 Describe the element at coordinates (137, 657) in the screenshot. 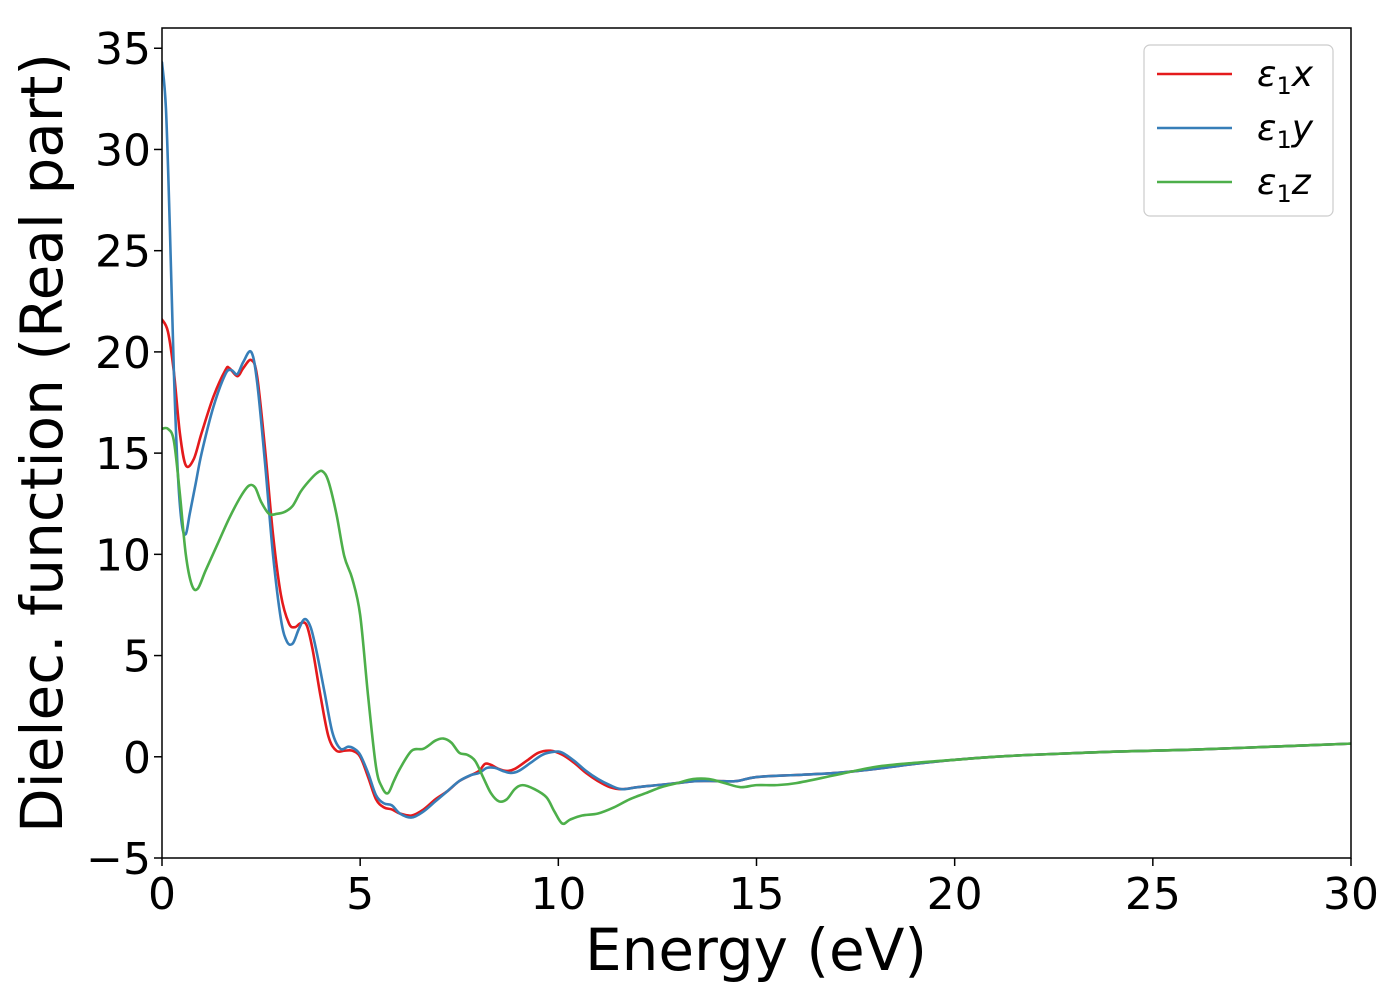

I see `y-tick-label: 5` at that location.